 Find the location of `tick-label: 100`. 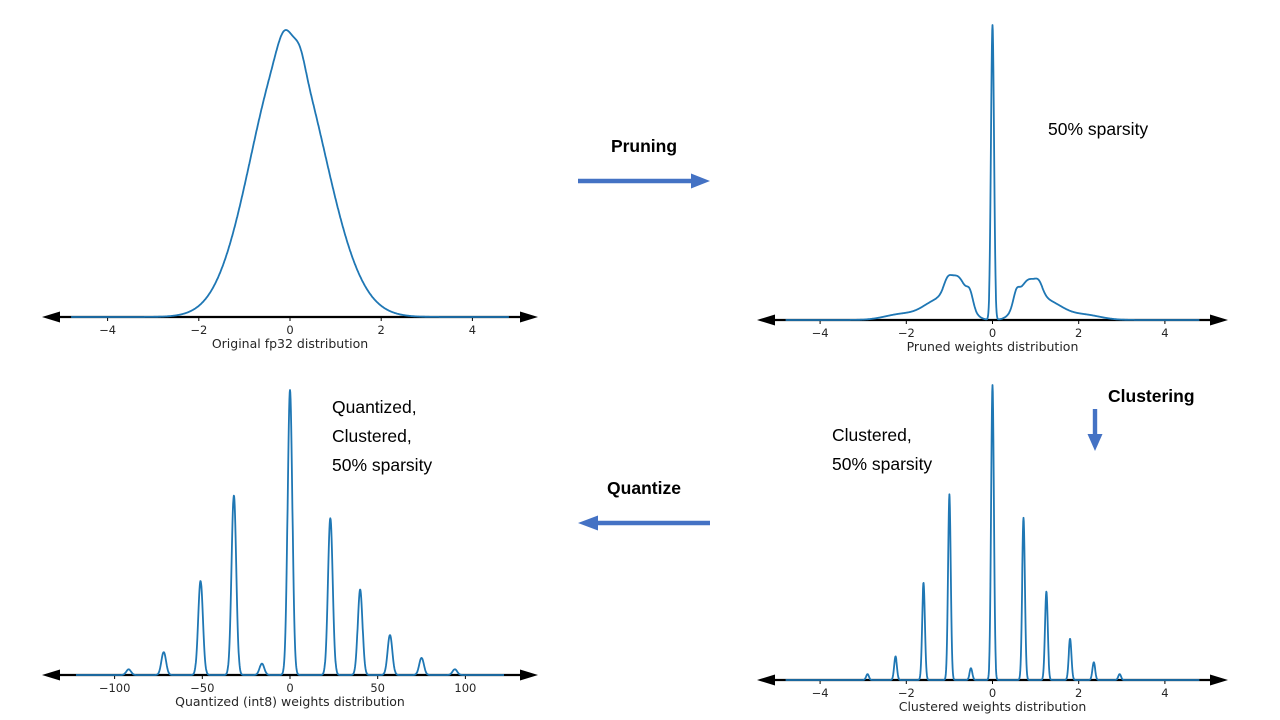

tick-label: 100 is located at coordinates (465, 688).